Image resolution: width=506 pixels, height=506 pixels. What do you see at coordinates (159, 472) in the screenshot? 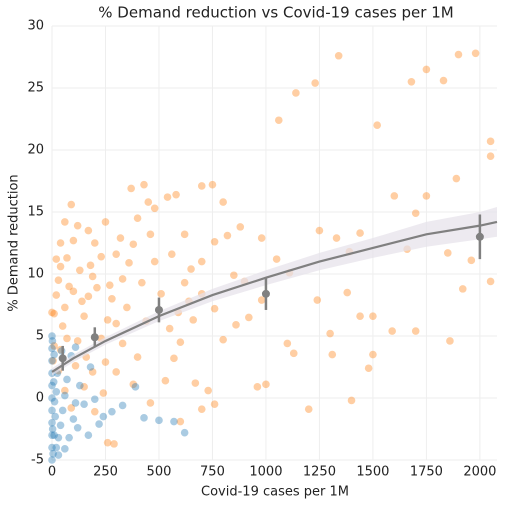
I see `x-tick-label: 500` at bounding box center [159, 472].